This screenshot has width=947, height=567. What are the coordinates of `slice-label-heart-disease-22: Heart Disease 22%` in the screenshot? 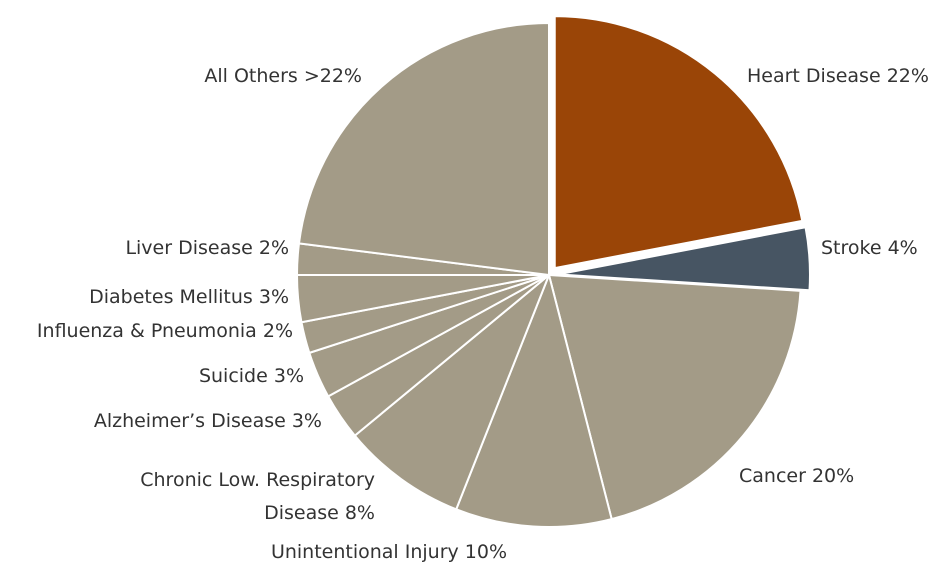 It's located at (838, 76).